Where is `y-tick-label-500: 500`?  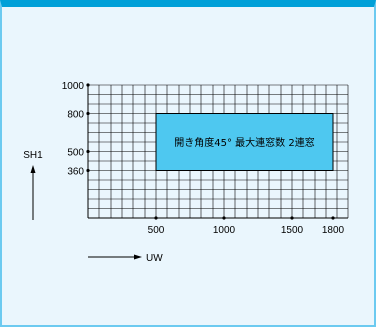 y-tick-label-500: 500 is located at coordinates (75, 153).